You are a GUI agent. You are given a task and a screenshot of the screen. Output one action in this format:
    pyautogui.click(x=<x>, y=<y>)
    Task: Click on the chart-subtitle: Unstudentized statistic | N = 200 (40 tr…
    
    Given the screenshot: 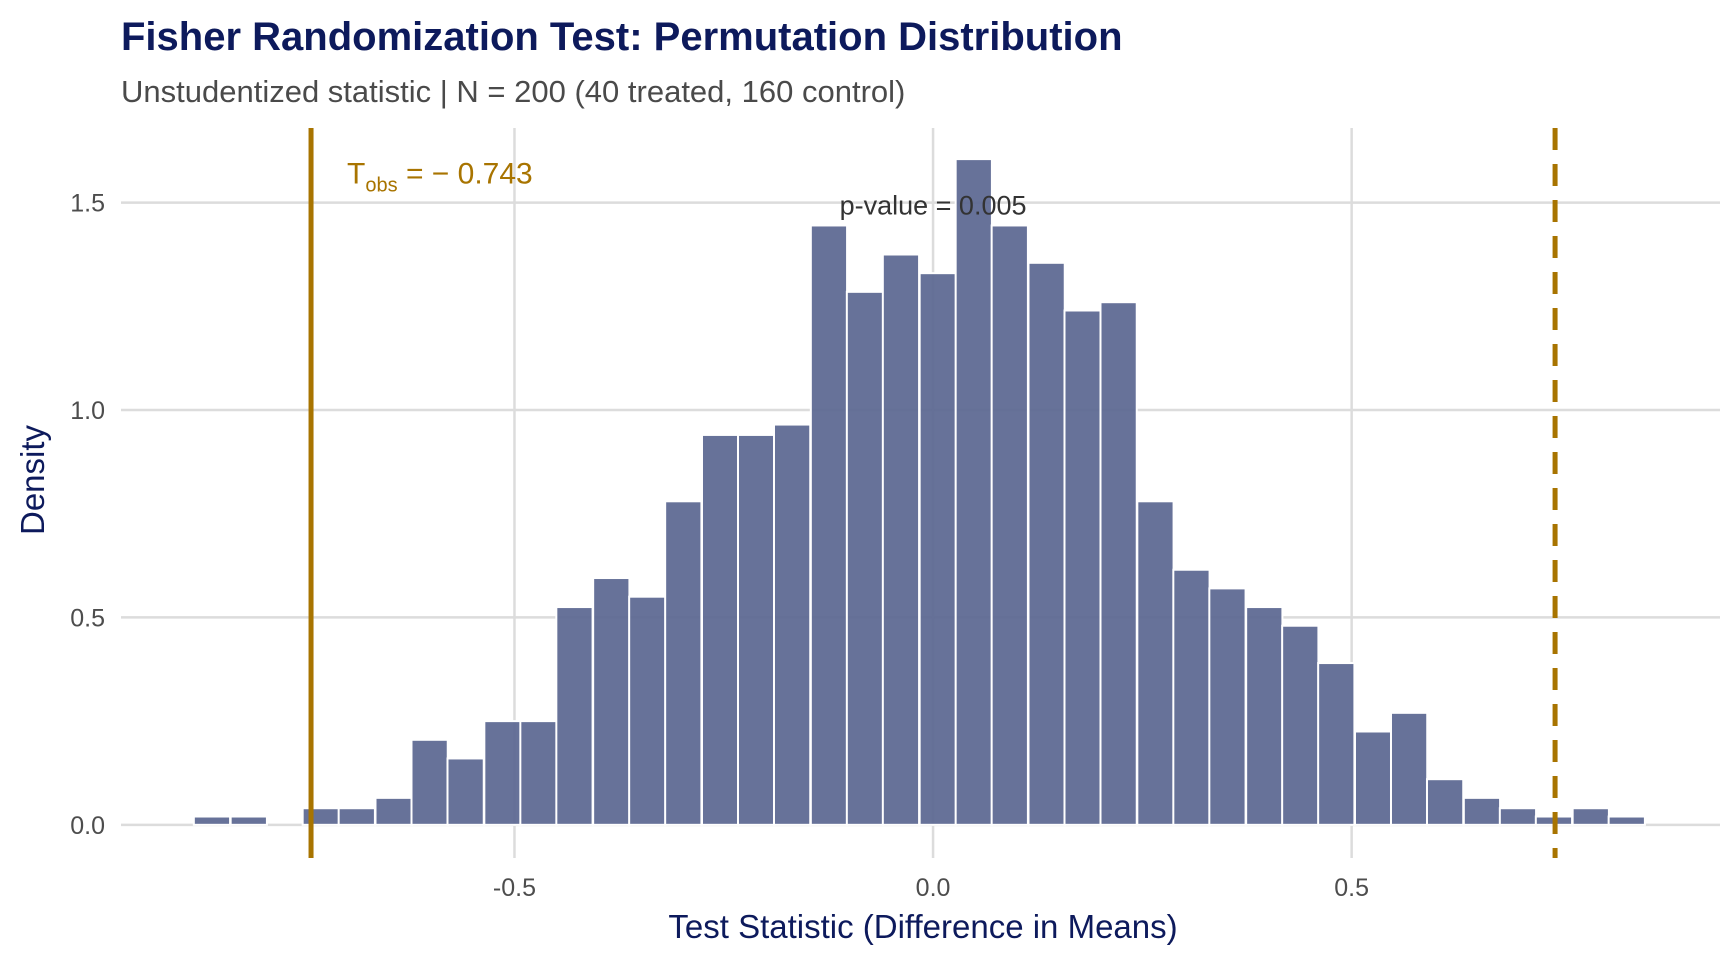 What is the action you would take?
    pyautogui.click(x=513, y=91)
    